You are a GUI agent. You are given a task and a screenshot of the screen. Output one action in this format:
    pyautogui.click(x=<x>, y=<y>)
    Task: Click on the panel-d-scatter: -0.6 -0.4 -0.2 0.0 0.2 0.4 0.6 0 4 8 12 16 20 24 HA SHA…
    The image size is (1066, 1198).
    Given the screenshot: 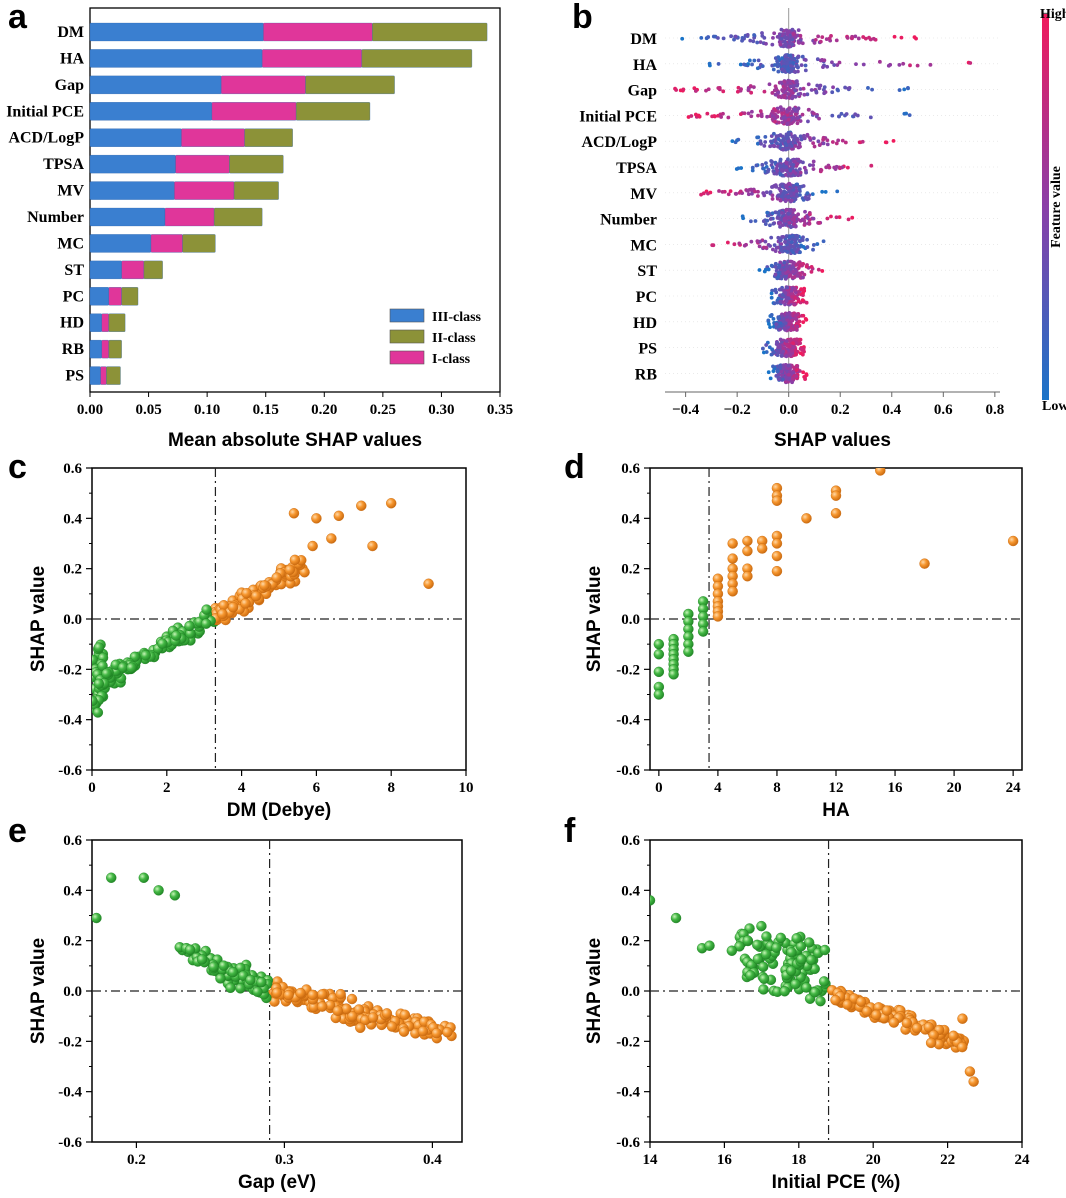 What is the action you would take?
    pyautogui.click(x=803, y=641)
    